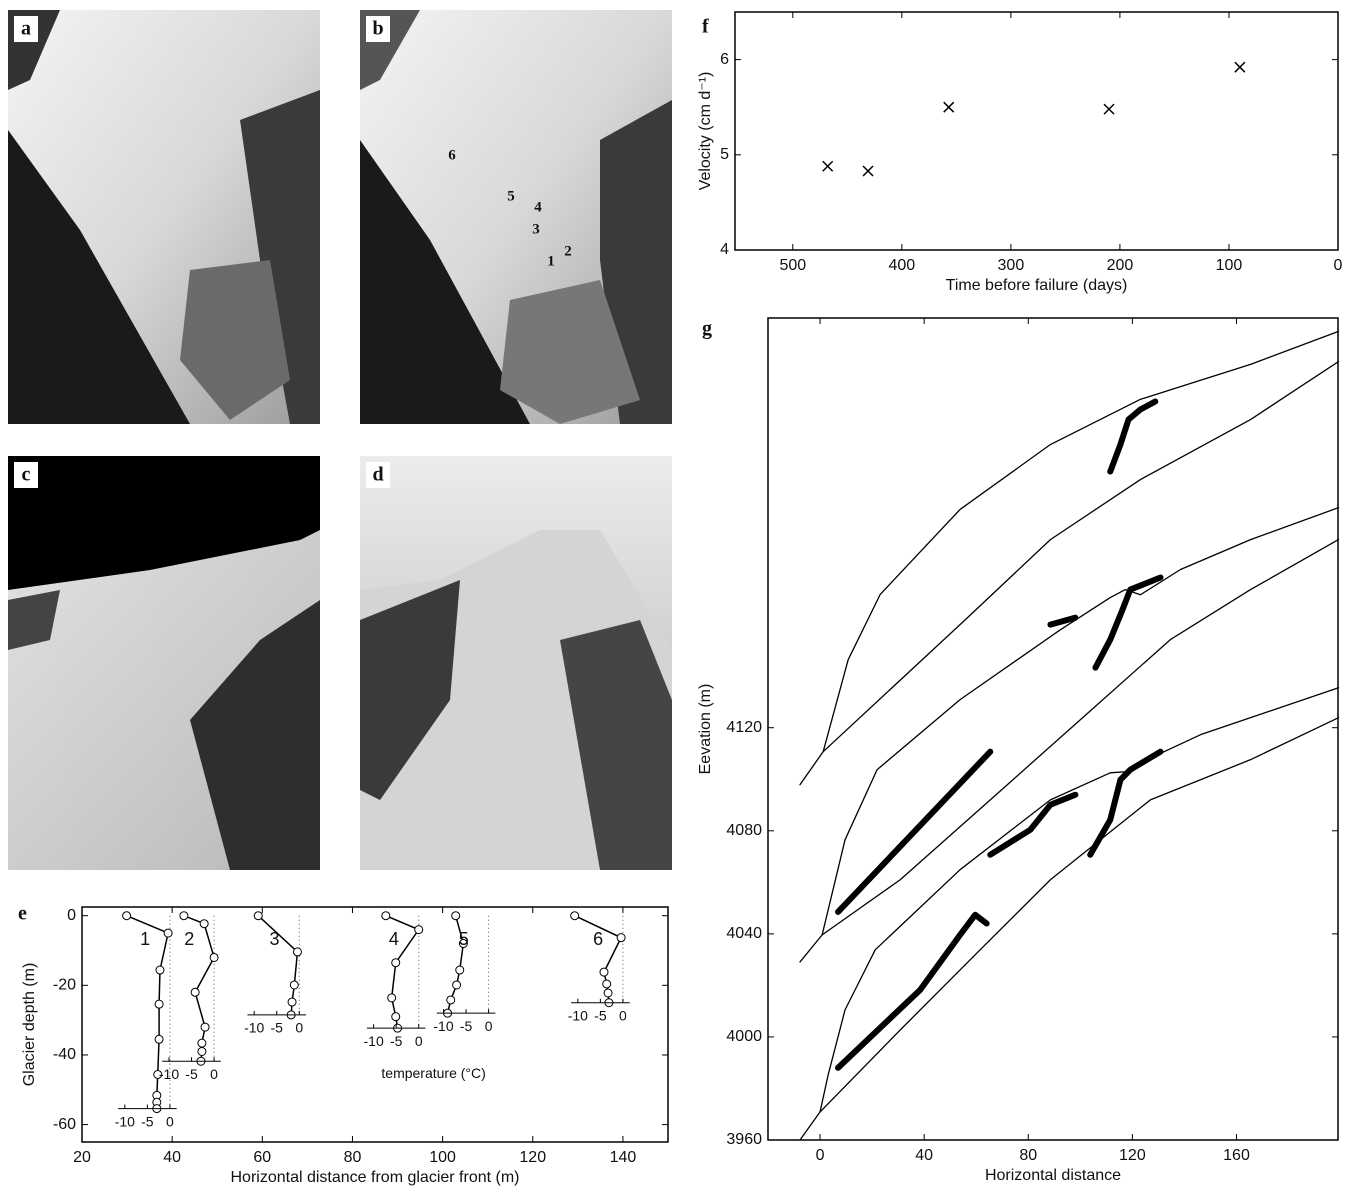 This screenshot has width=1349, height=1191. Describe the element at coordinates (511, 196) in the screenshot. I see `site-marker: 5` at that location.